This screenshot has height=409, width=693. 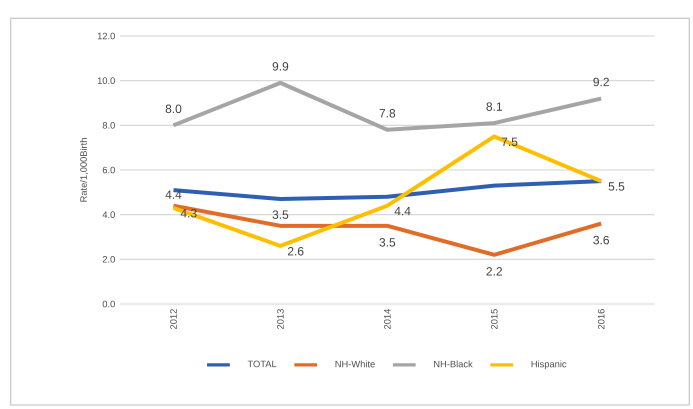 I want to click on legend-label: TOTAL, so click(x=262, y=364).